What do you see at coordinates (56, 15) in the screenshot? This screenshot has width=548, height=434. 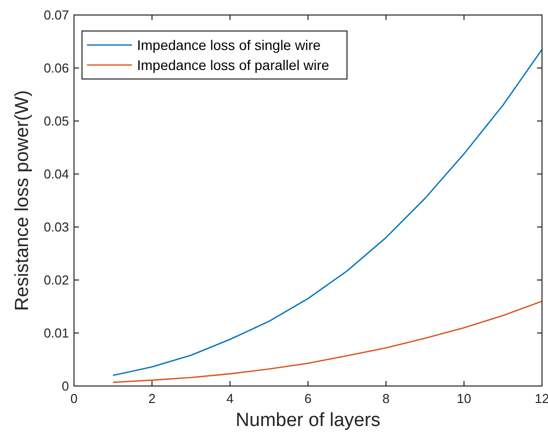 I see `y-tick-label: 0.07` at bounding box center [56, 15].